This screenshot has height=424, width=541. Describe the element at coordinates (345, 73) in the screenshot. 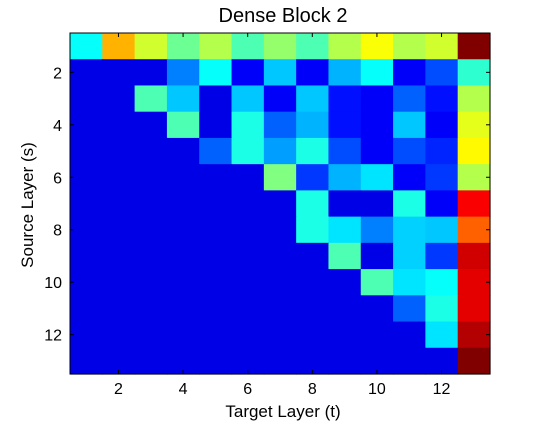

I see `heatmap-cell-s2-t9` at that location.